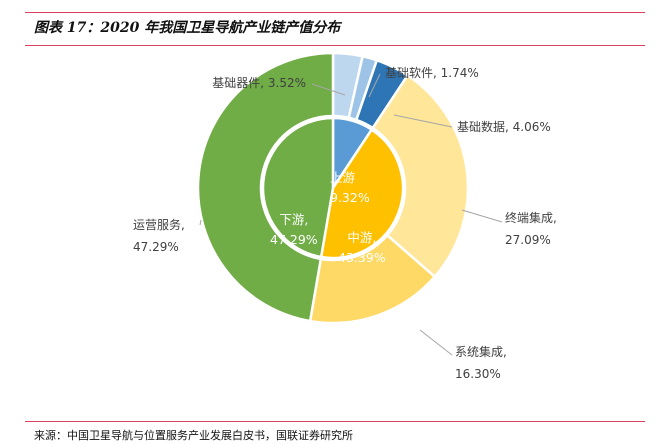 This screenshot has height=444, width=661. What do you see at coordinates (350, 187) in the screenshot?
I see `inner-label-上游: 上游 9.32%` at bounding box center [350, 187].